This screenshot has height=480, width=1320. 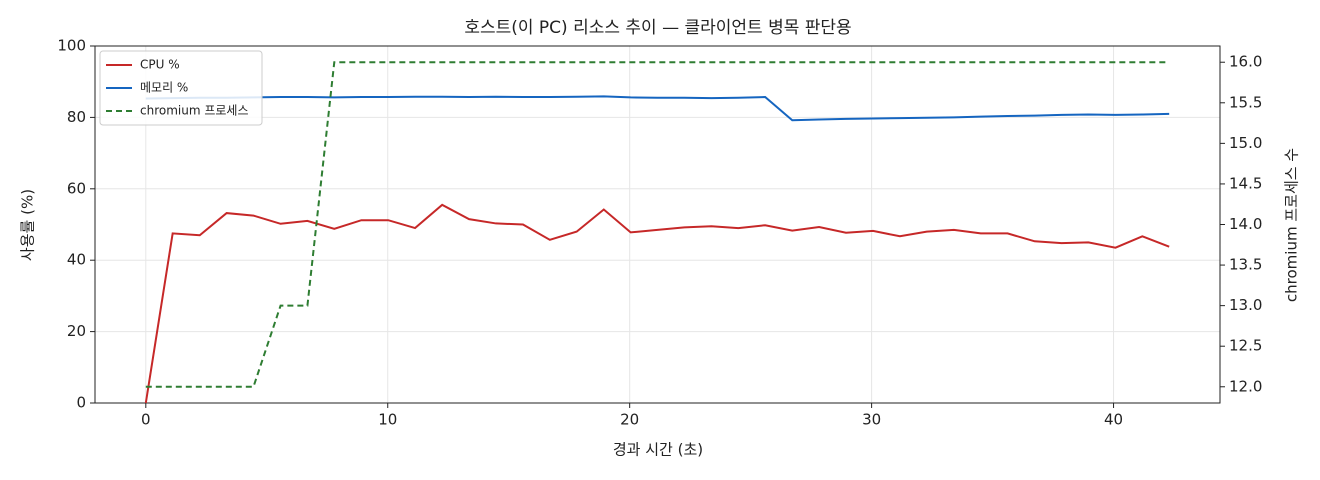 I want to click on y-axis-label: 사용률 (%), so click(x=28, y=225).